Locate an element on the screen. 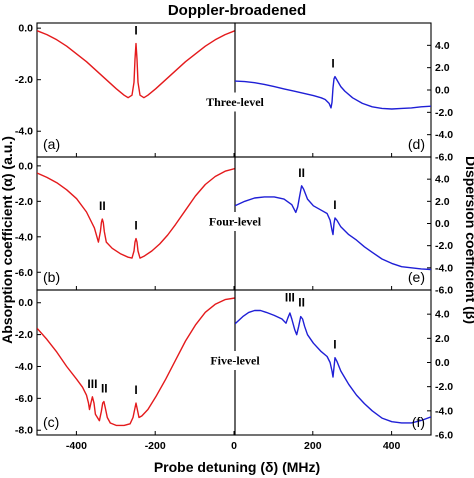 This screenshot has height=478, width=474. panel-label: (c) is located at coordinates (51, 422).